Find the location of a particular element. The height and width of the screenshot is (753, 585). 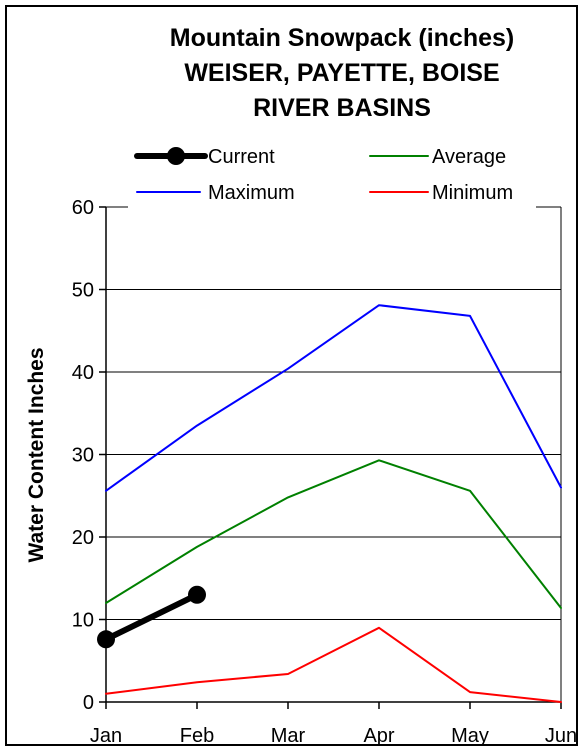

y-axis-label: Water Content Inches is located at coordinates (36, 454).